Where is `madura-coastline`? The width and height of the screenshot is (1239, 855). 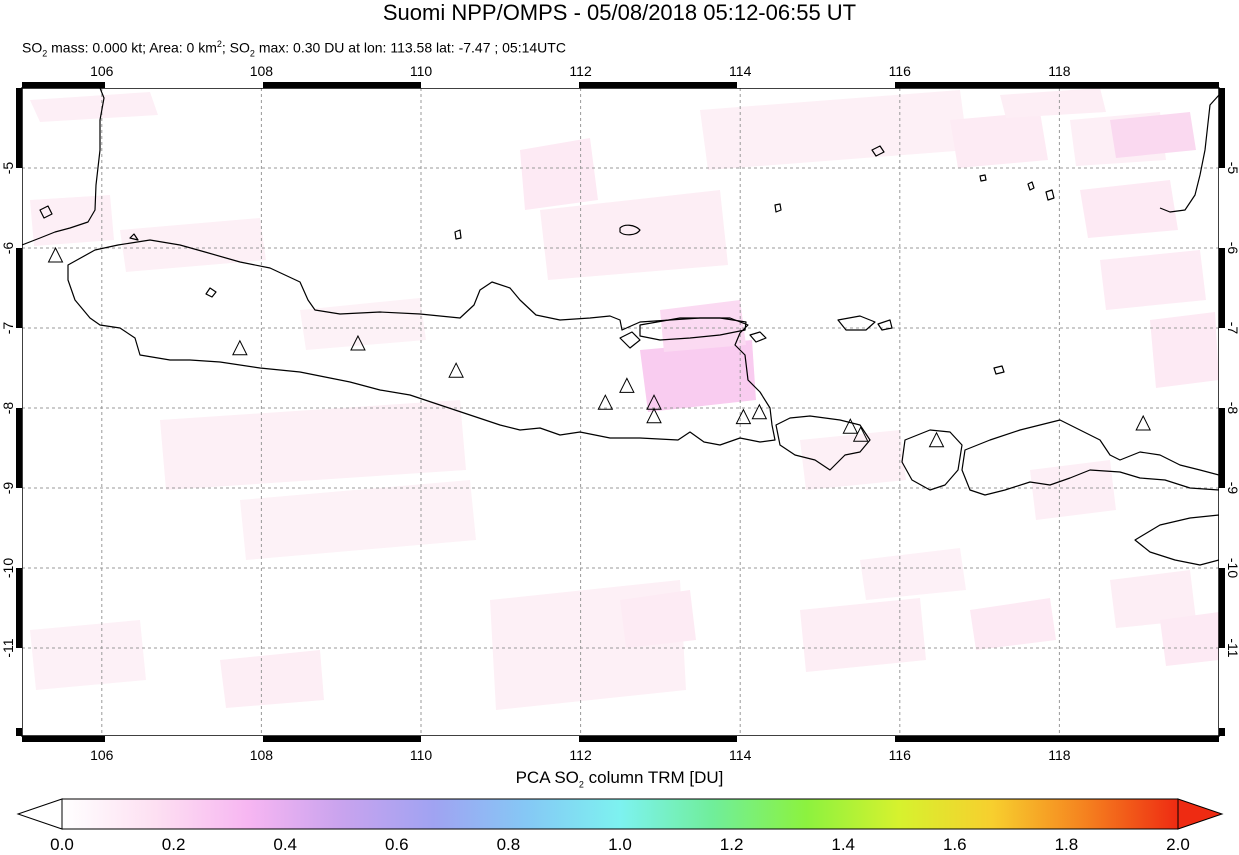
madura-coastline is located at coordinates (693, 329).